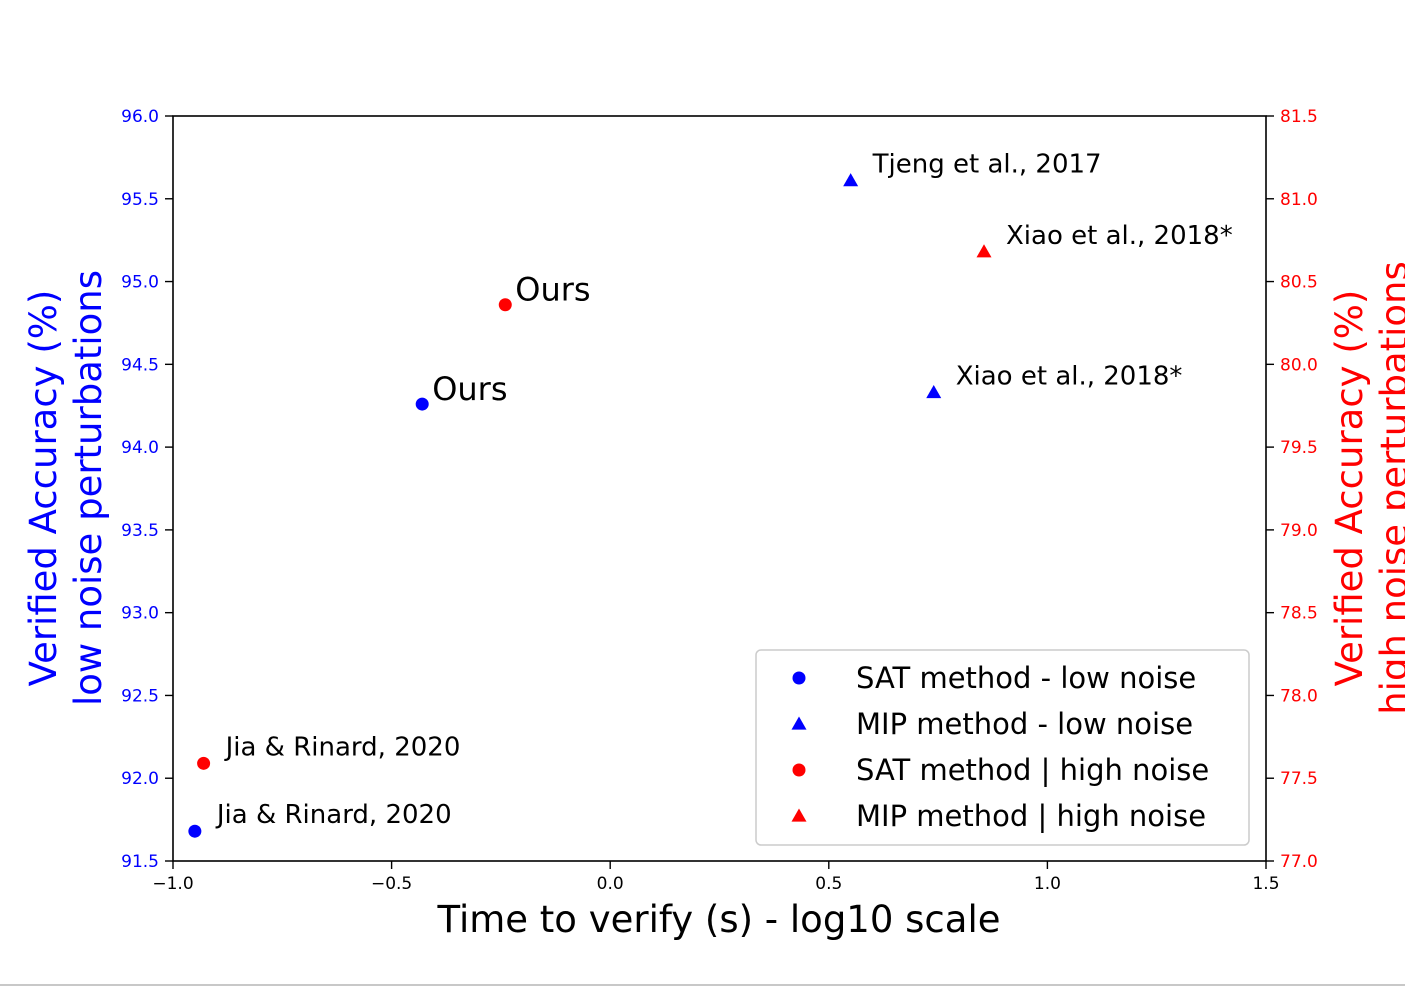 The height and width of the screenshot is (987, 1405). Describe the element at coordinates (140, 531) in the screenshot. I see `left-y-tick-label: 93.5` at that location.